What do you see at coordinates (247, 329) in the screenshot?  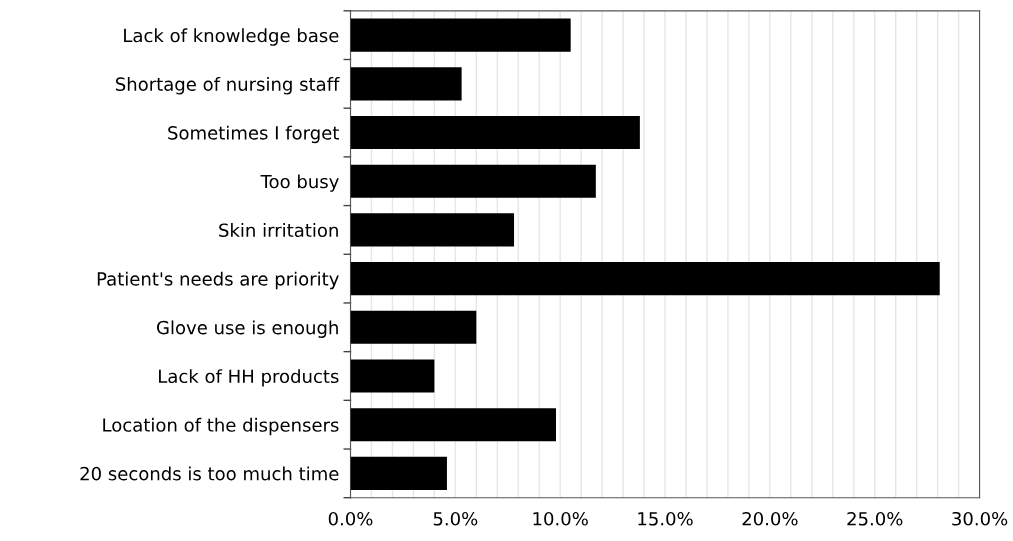 I see `y-tick-label: Glove use is enough` at bounding box center [247, 329].